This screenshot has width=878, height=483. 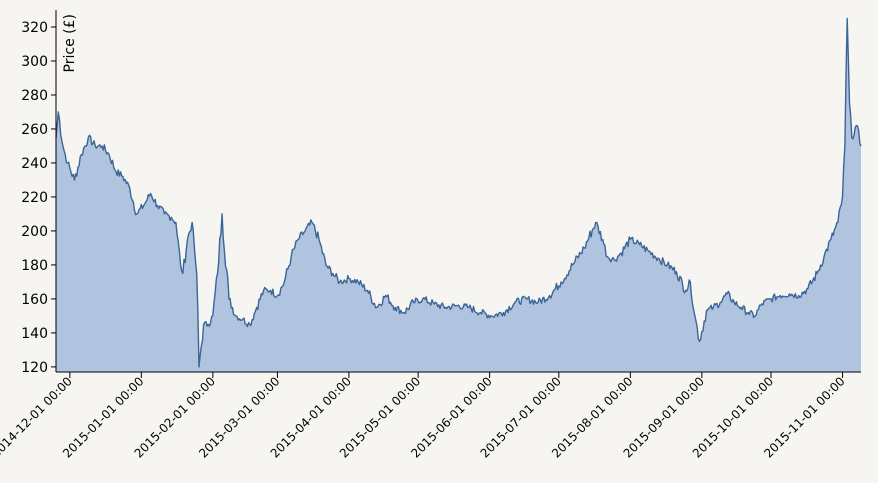 What do you see at coordinates (34, 266) in the screenshot?
I see `y-tick-label: 180` at bounding box center [34, 266].